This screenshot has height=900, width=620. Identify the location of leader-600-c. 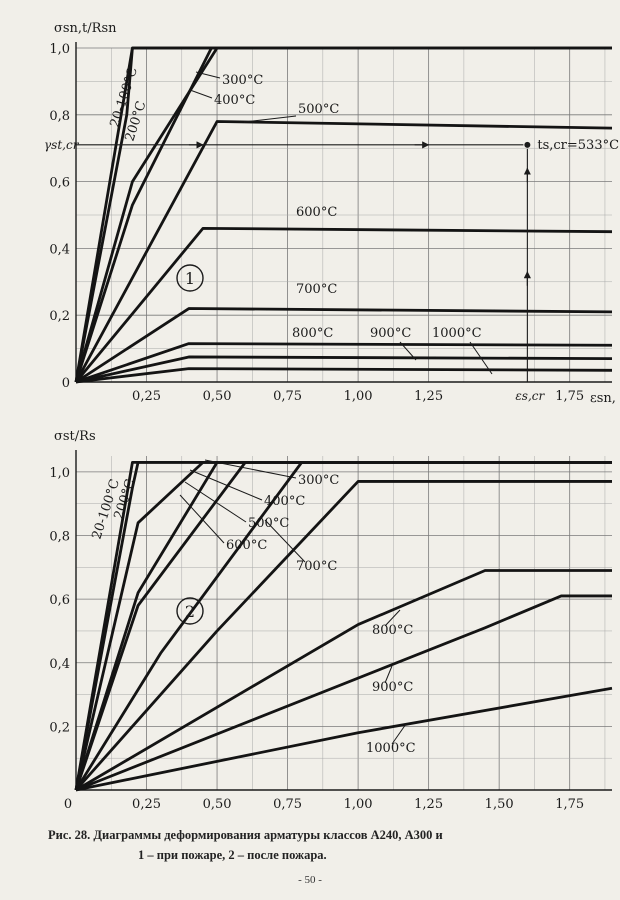
(202, 519).